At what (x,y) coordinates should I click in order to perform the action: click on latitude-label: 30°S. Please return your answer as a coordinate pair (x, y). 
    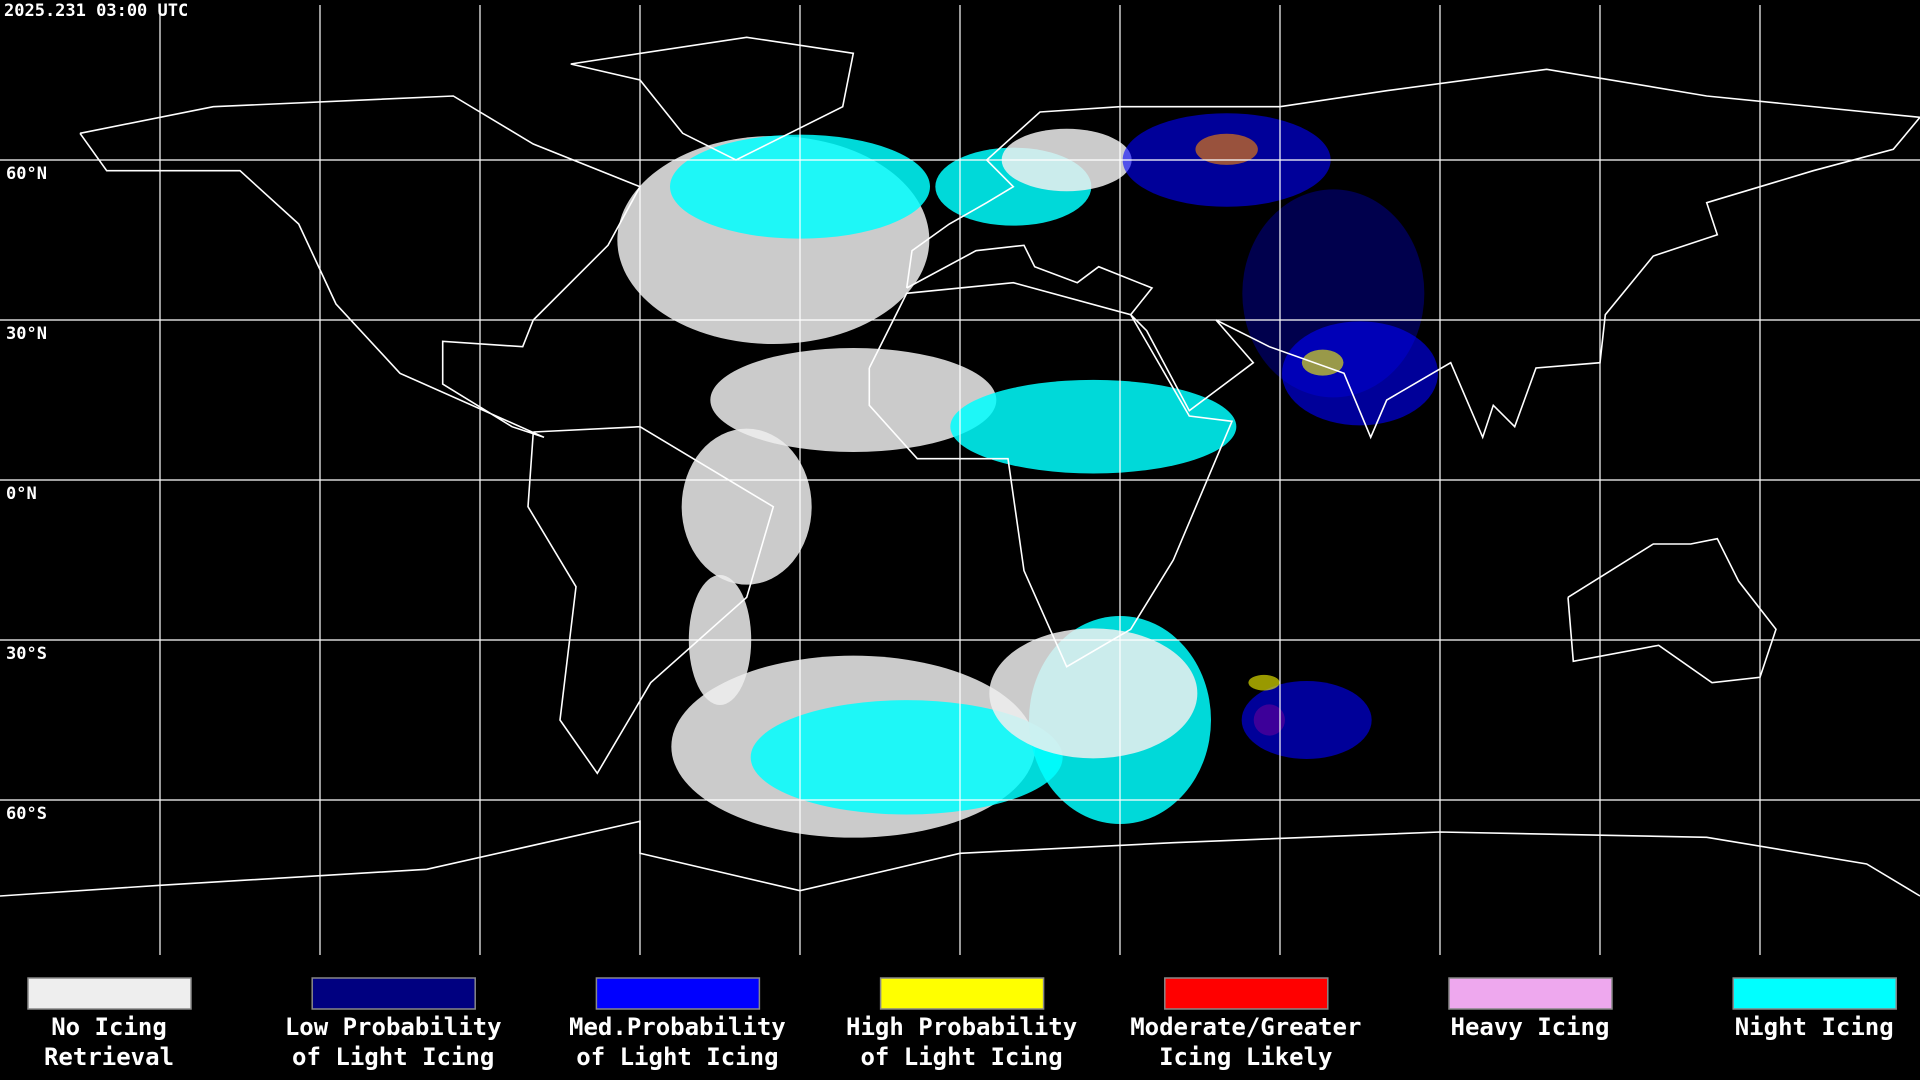
    Looking at the image, I should click on (26, 654).